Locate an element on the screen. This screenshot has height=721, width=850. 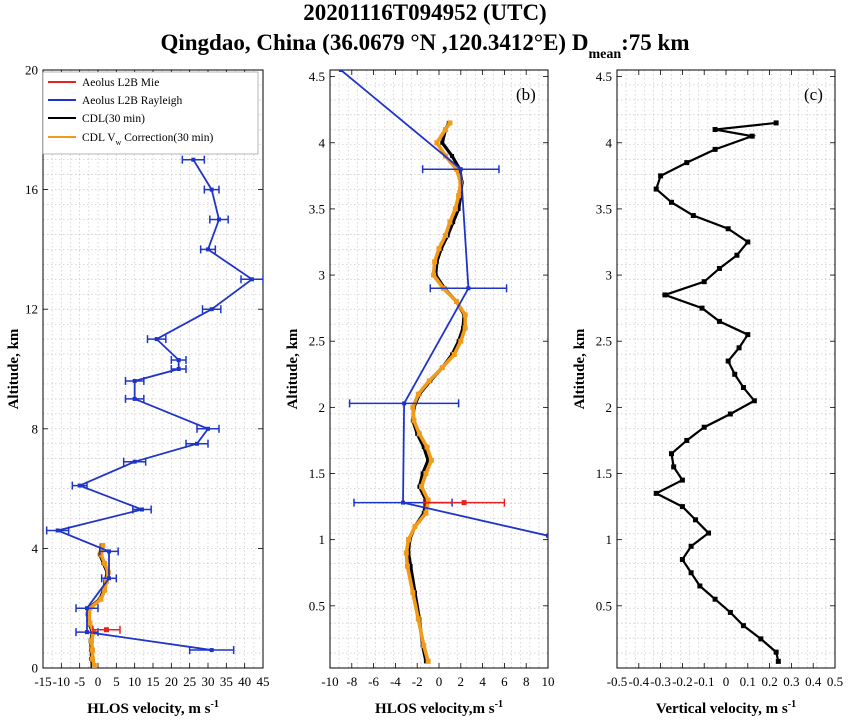
x-tick-label: 8 is located at coordinates (526, 681).